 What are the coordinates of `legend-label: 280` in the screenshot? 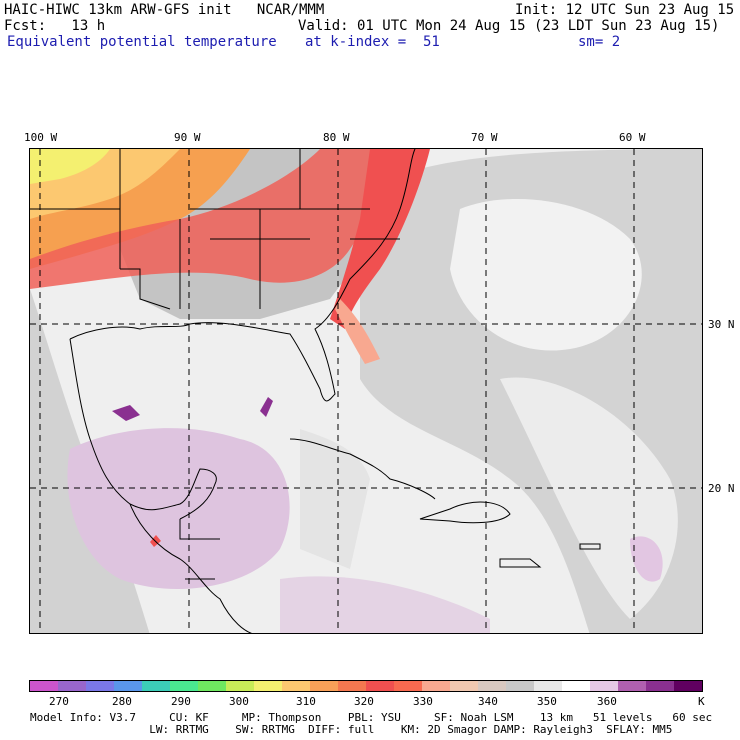 It's located at (122, 701).